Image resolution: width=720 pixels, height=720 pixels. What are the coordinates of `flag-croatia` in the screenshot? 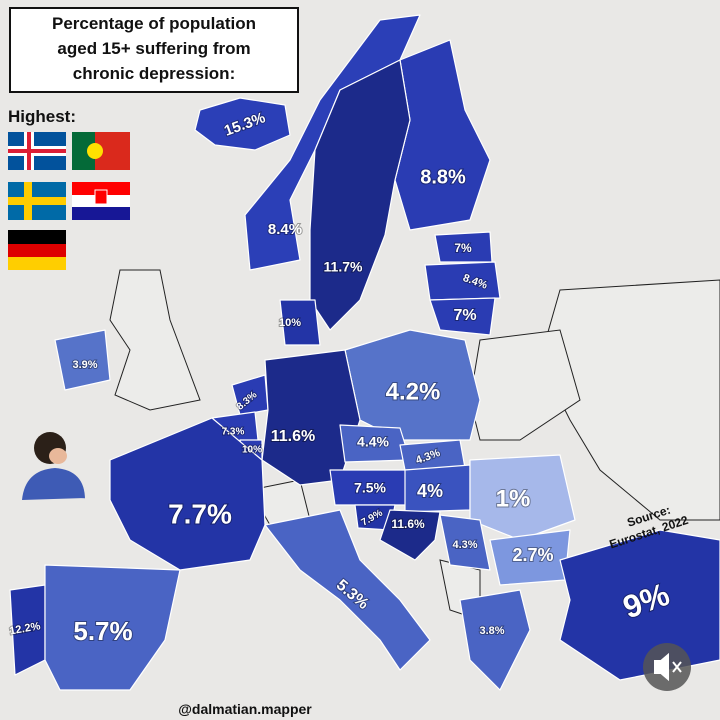 It's located at (101, 188).